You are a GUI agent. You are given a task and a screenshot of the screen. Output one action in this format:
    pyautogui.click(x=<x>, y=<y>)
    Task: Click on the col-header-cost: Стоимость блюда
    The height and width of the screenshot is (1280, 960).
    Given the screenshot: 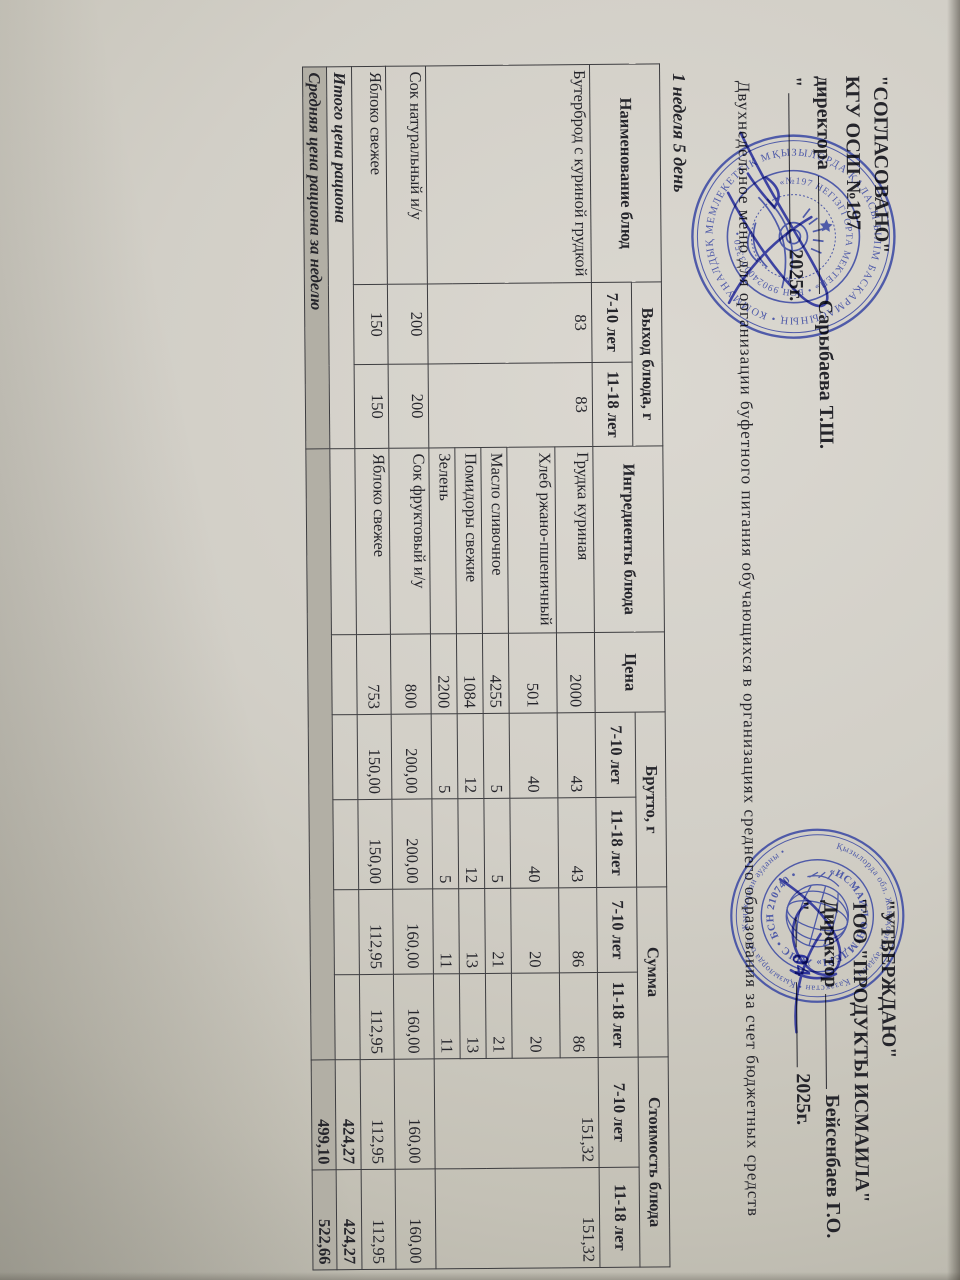 What is the action you would take?
    pyautogui.click(x=654, y=1162)
    